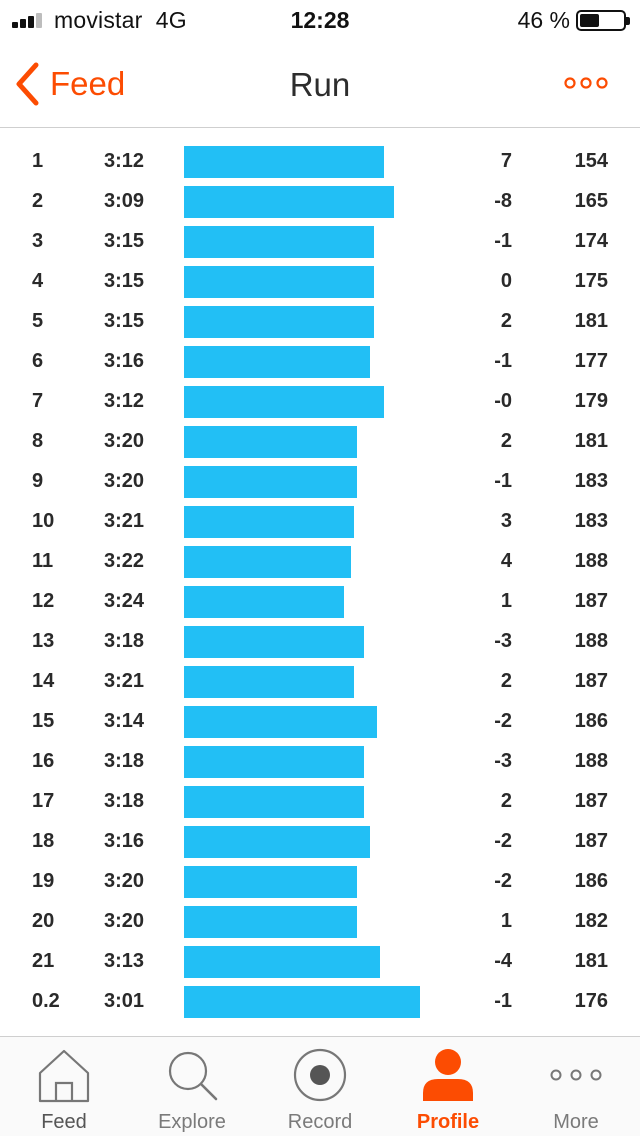 This screenshot has height=1136, width=640. I want to click on split-km: 8, so click(38, 441).